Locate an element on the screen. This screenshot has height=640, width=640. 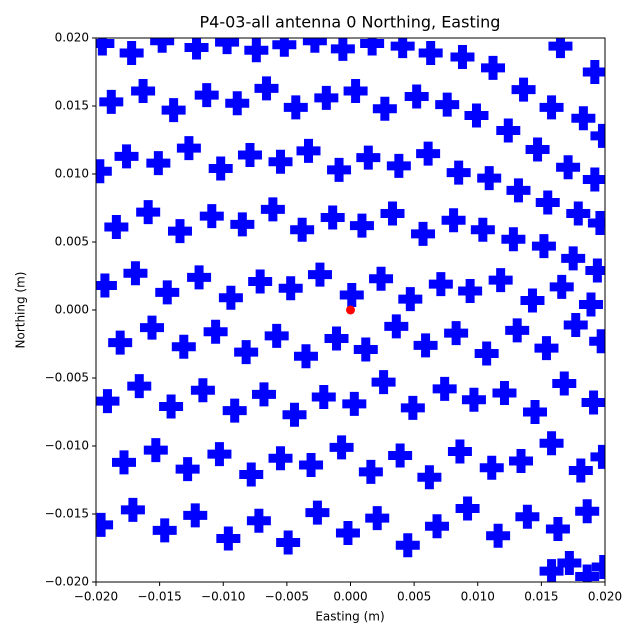
y-tick-label: 0.010 is located at coordinates (72, 174).